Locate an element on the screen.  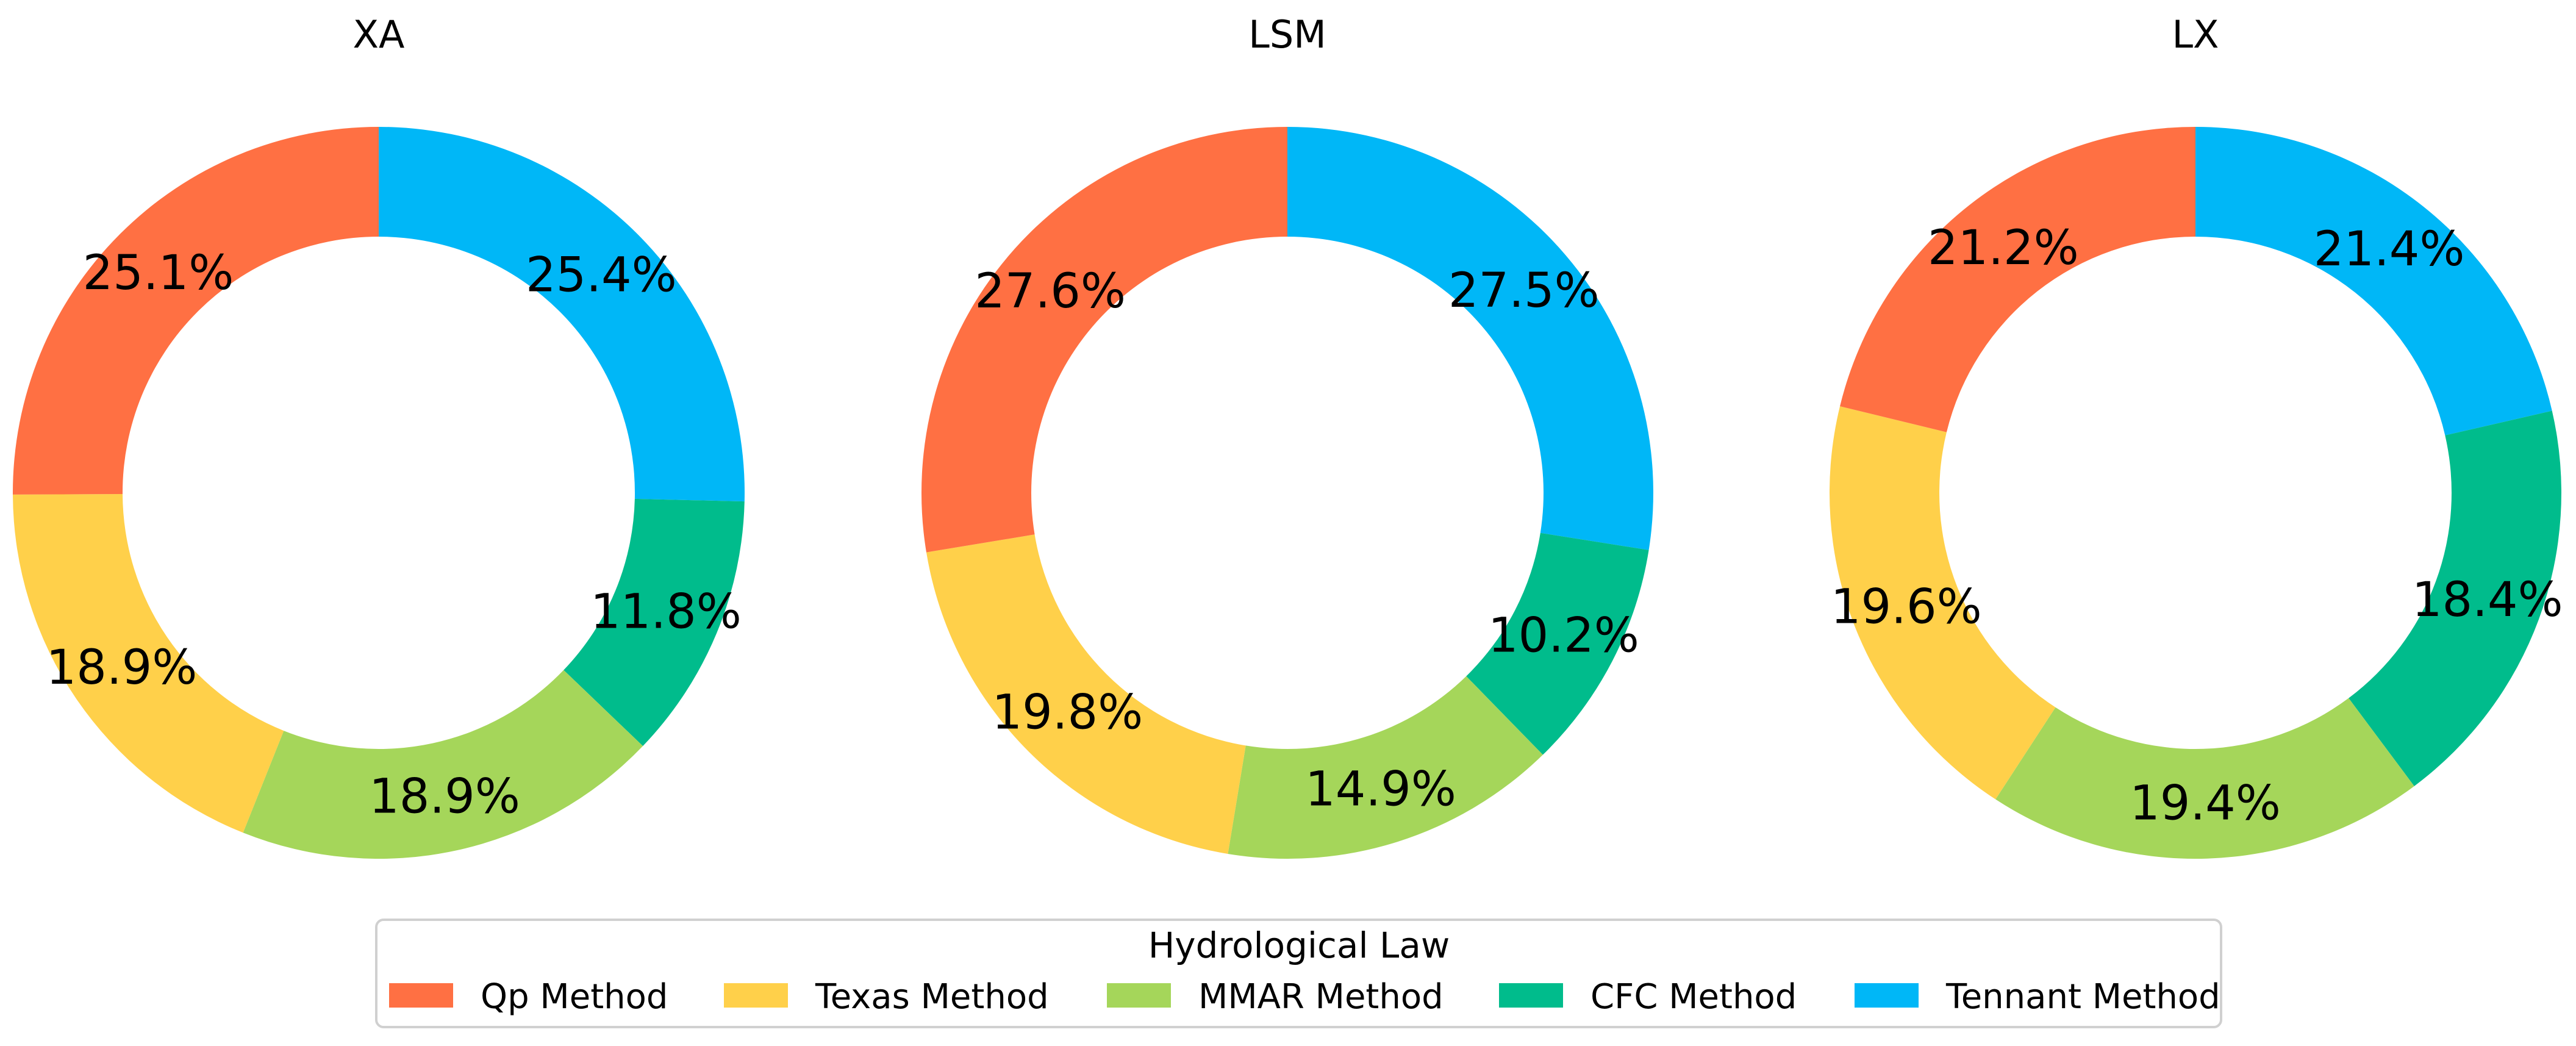
slice-label-texas-method: 18.9% is located at coordinates (122, 668).